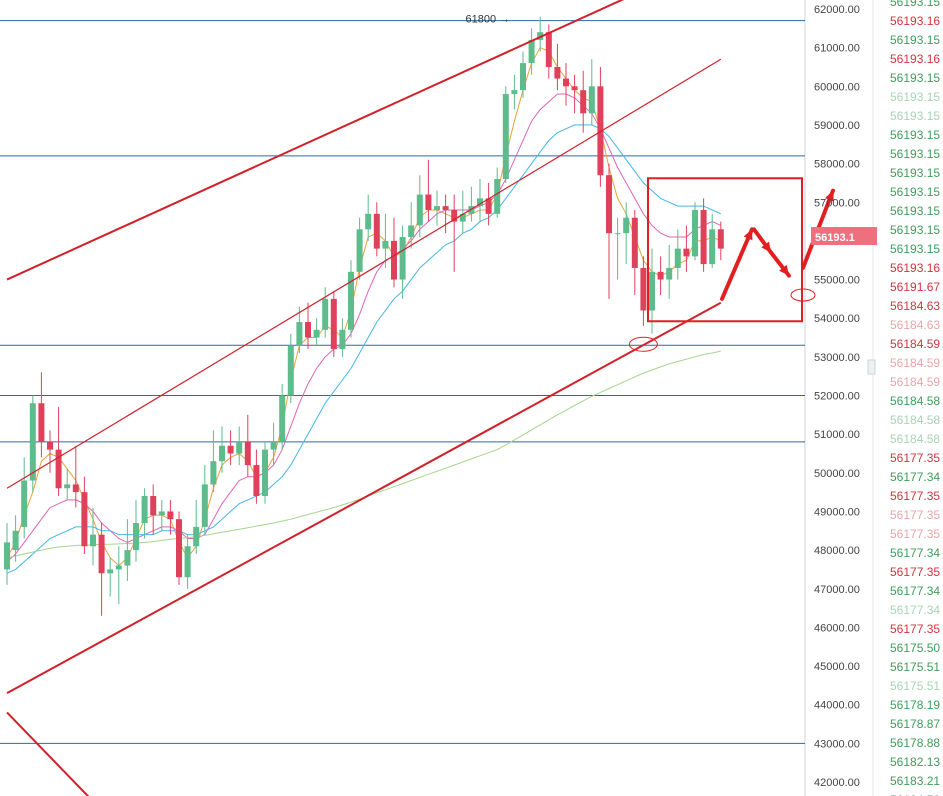 This screenshot has height=796, width=943. Describe the element at coordinates (915, 781) in the screenshot. I see `trade-price-row: 56183.21` at that location.